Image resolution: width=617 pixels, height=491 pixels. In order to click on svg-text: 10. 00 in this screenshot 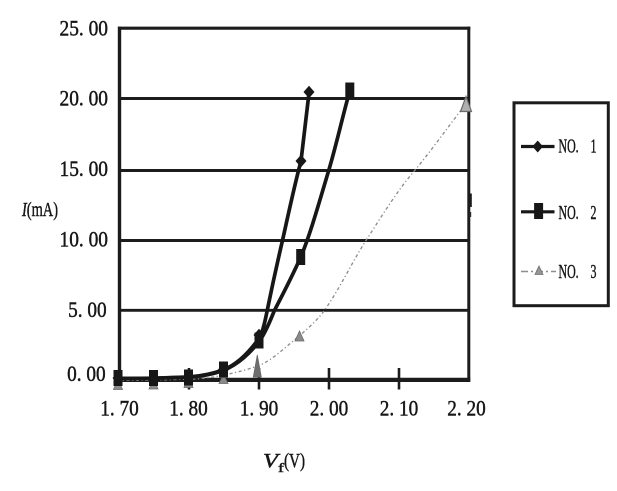, I will do `click(84, 239)`.